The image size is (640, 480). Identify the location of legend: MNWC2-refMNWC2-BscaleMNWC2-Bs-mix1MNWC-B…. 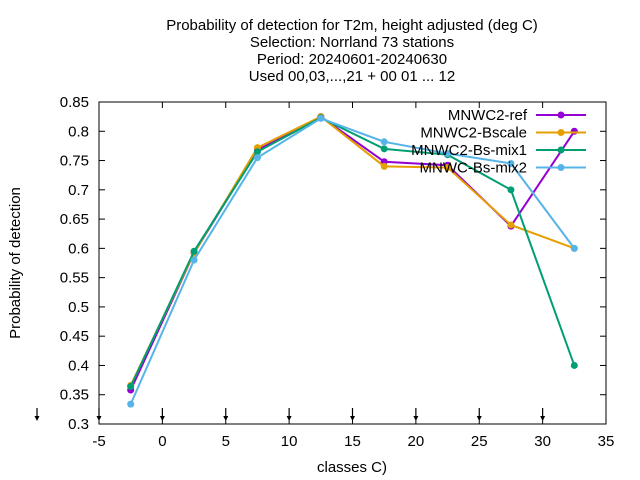
(498, 142).